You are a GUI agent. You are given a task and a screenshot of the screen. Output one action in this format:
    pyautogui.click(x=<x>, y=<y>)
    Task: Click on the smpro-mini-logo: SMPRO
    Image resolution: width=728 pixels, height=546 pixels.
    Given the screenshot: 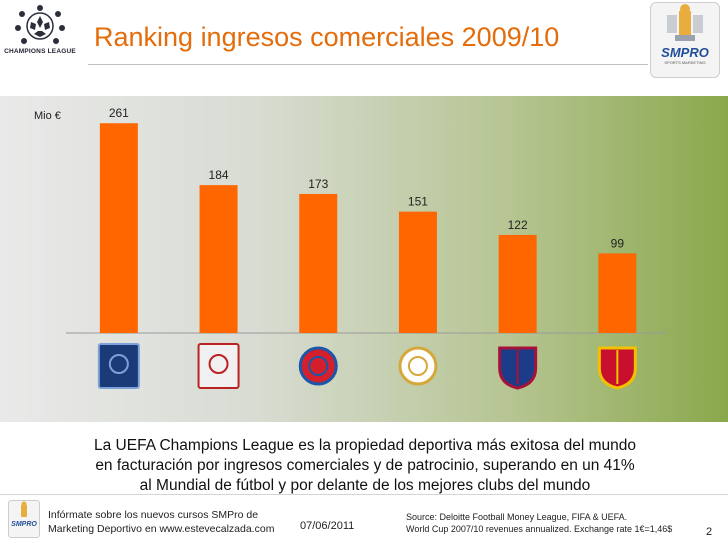 What is the action you would take?
    pyautogui.click(x=24, y=519)
    